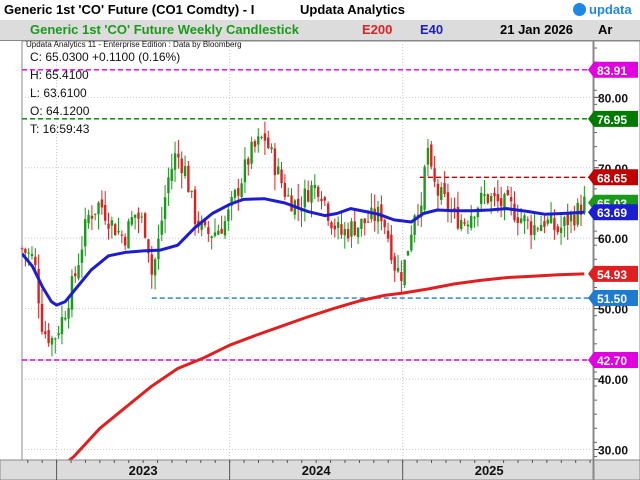 The height and width of the screenshot is (480, 640). I want to click on axis-corner, so click(616, 469).